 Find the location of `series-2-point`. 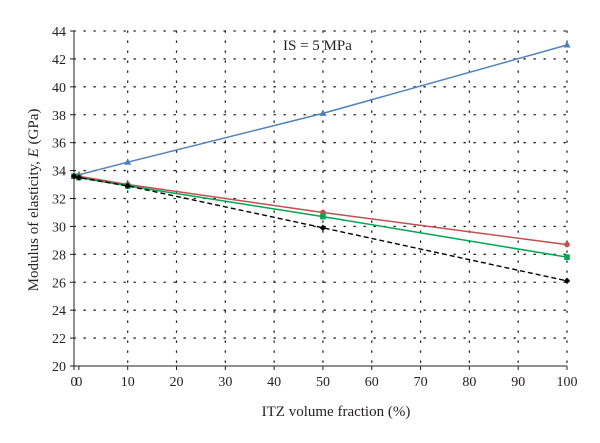

series-2-point is located at coordinates (567, 244).